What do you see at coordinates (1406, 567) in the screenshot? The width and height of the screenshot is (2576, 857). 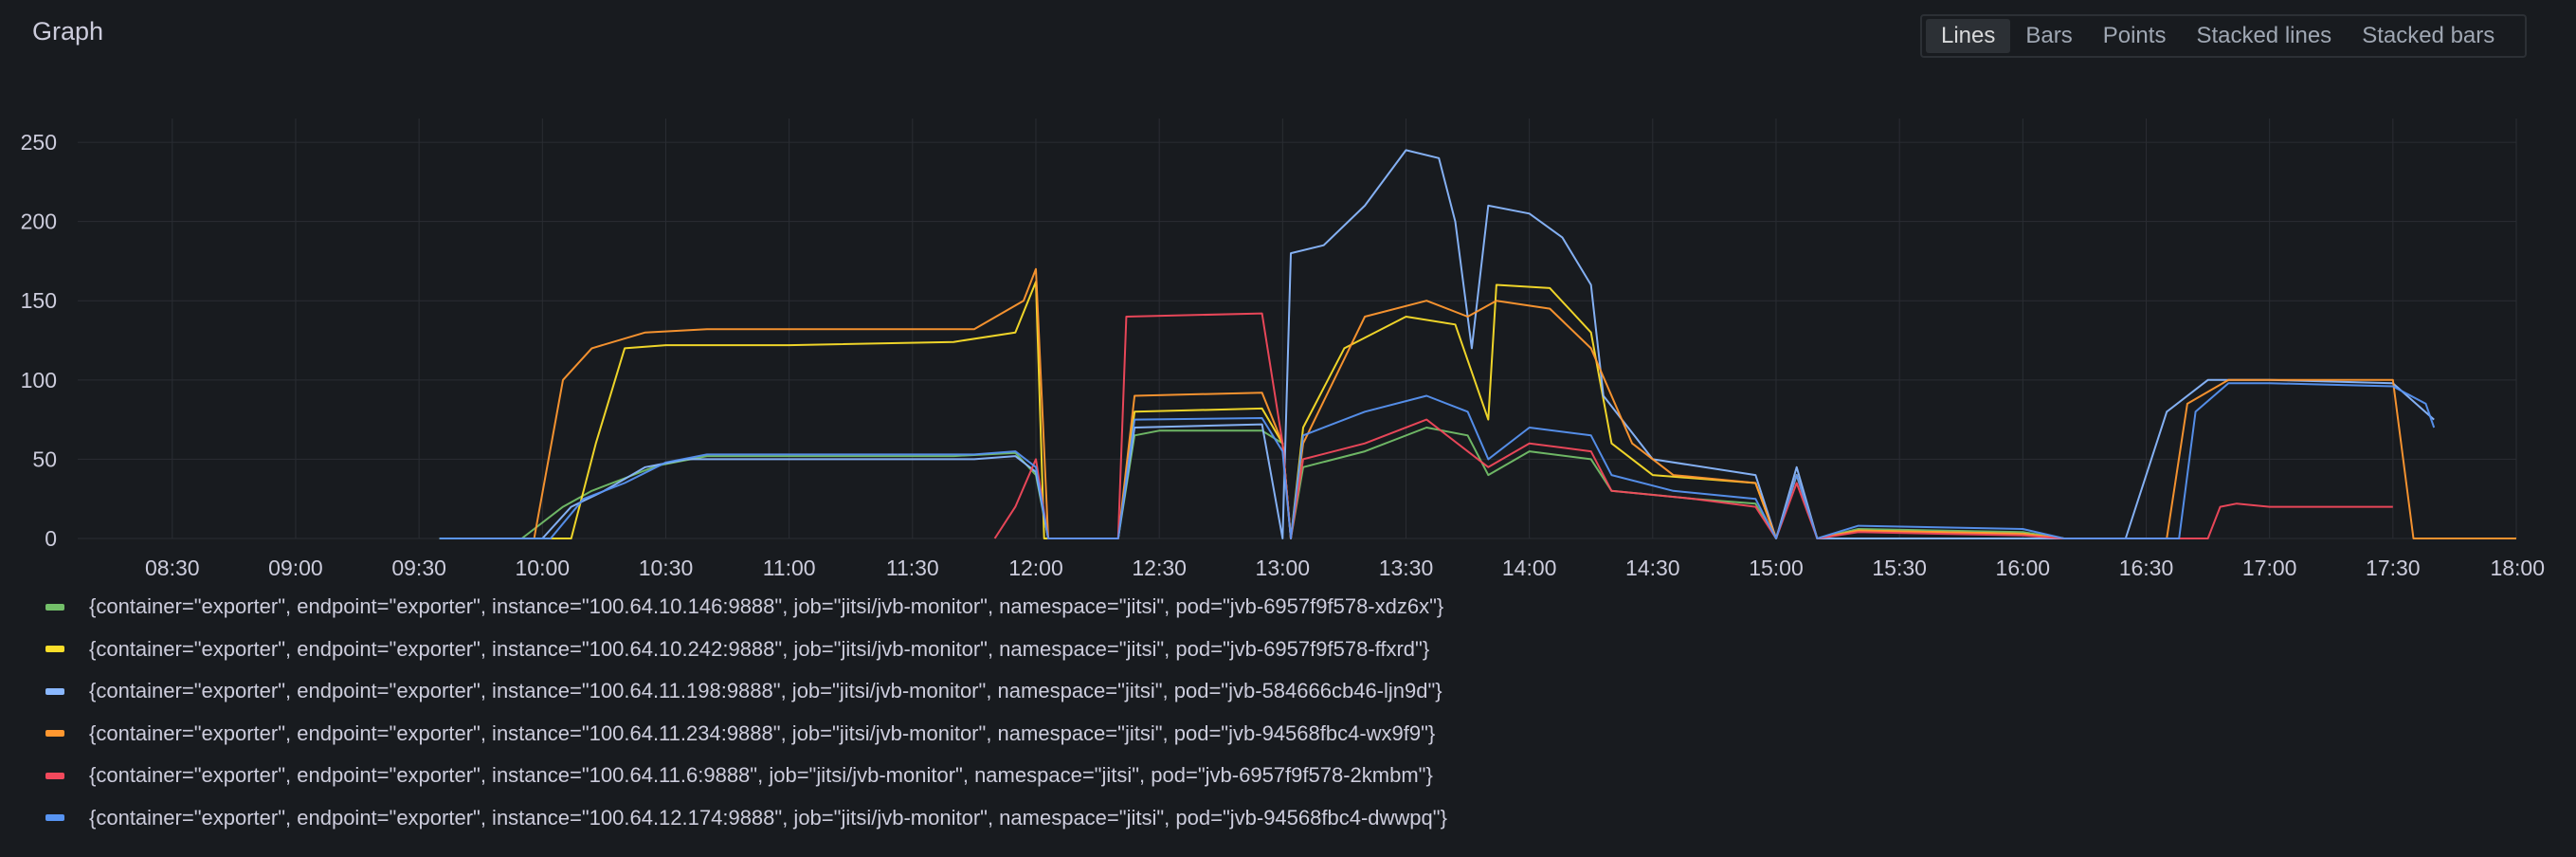 I see `x-tick-label: 13:30` at bounding box center [1406, 567].